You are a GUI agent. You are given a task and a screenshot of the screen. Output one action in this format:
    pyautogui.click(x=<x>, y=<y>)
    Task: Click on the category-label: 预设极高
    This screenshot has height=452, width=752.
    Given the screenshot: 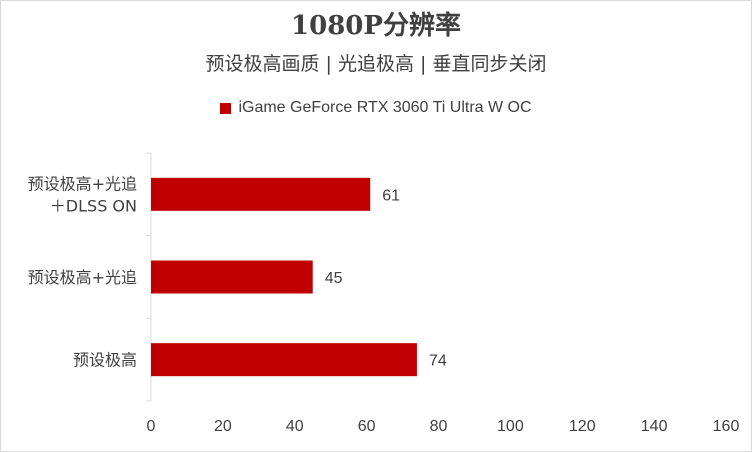 What is the action you would take?
    pyautogui.click(x=105, y=360)
    